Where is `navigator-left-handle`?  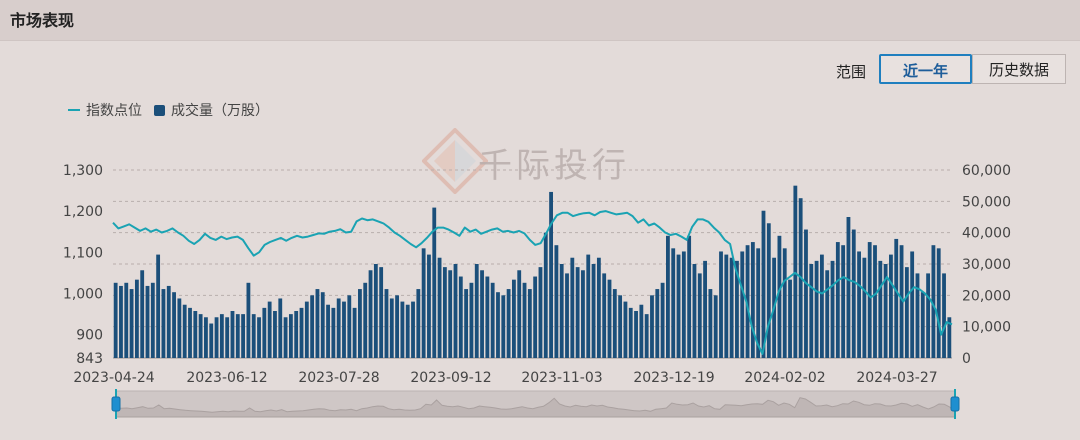 navigator-left-handle is located at coordinates (116, 404).